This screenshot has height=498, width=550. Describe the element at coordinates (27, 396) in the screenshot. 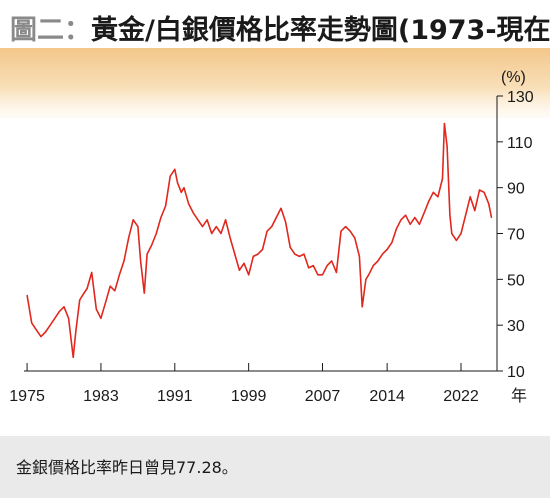

I see `x-tick-label: 1975` at that location.